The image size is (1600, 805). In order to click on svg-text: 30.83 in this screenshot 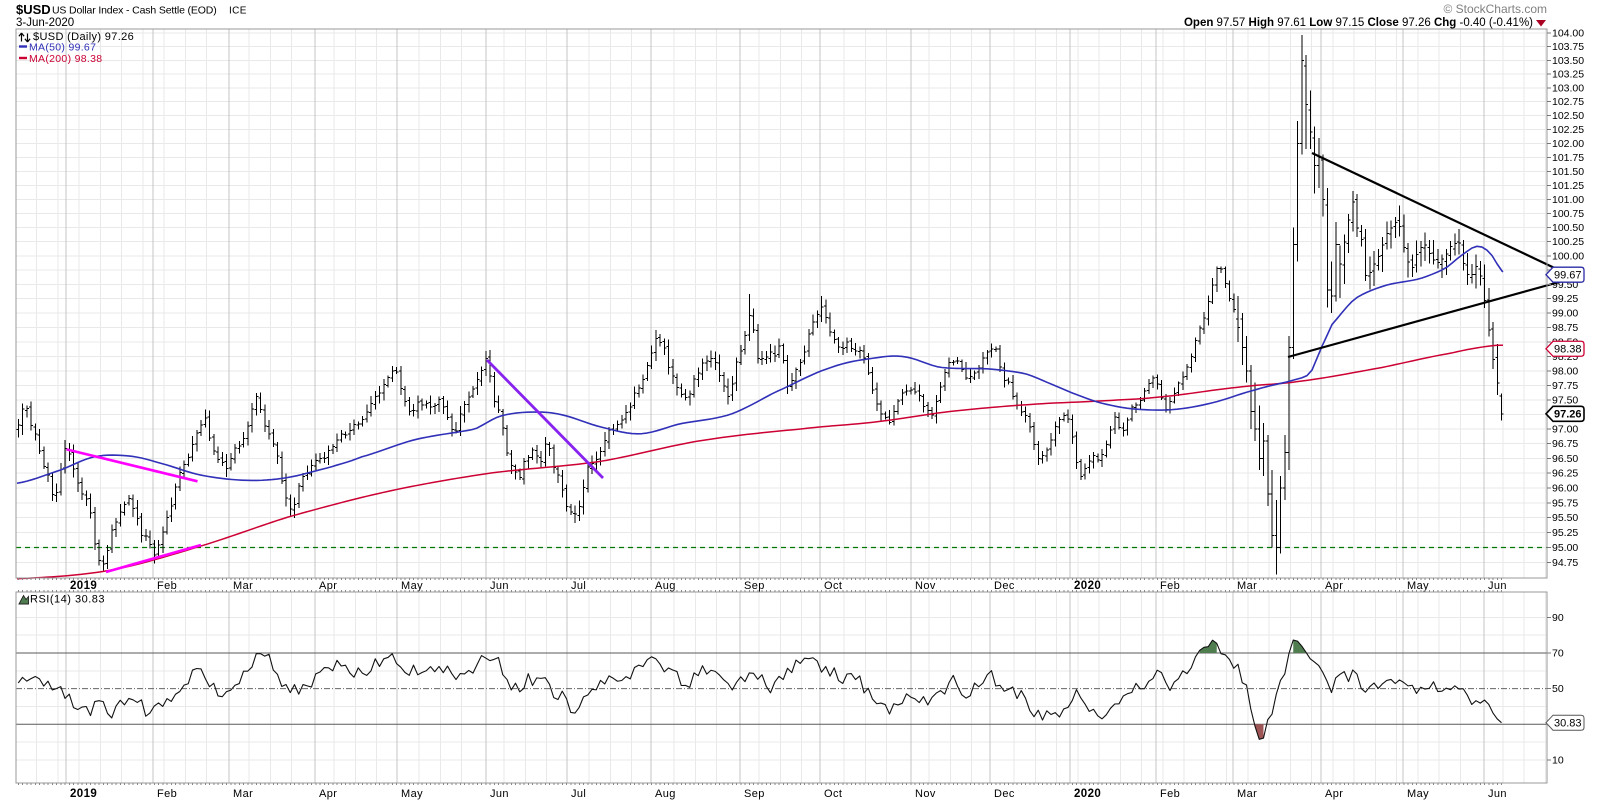, I will do `click(1568, 724)`.